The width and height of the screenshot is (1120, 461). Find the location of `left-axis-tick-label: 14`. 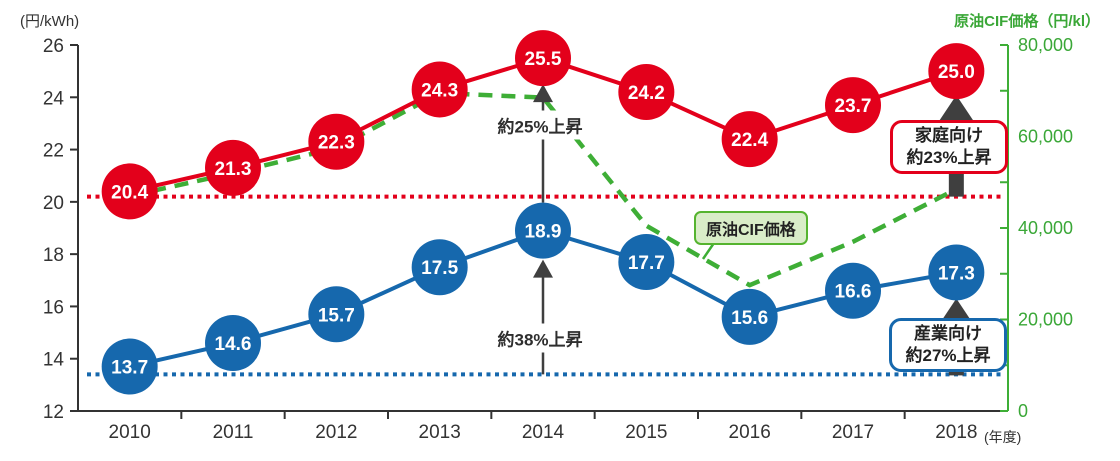

left-axis-tick-label: 14 is located at coordinates (54, 360).